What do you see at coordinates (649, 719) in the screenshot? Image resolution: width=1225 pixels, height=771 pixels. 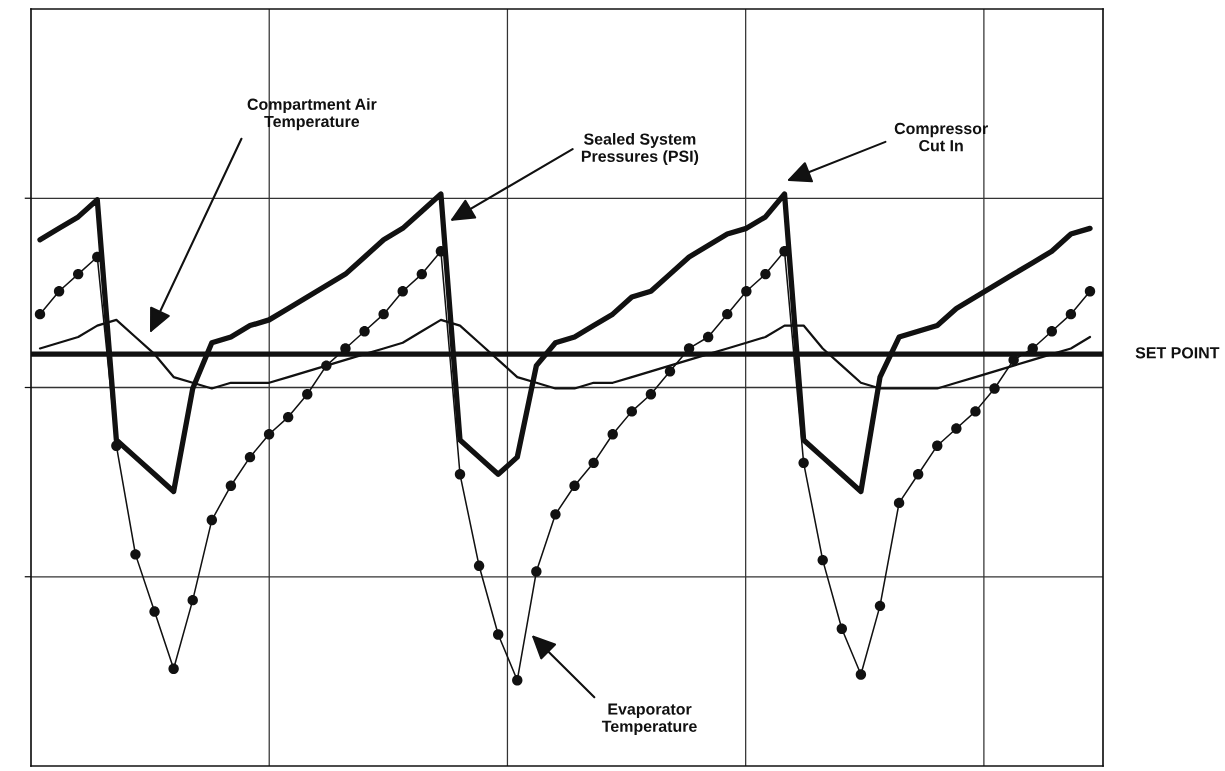 I see `text: Evaporator Temperature` at bounding box center [649, 719].